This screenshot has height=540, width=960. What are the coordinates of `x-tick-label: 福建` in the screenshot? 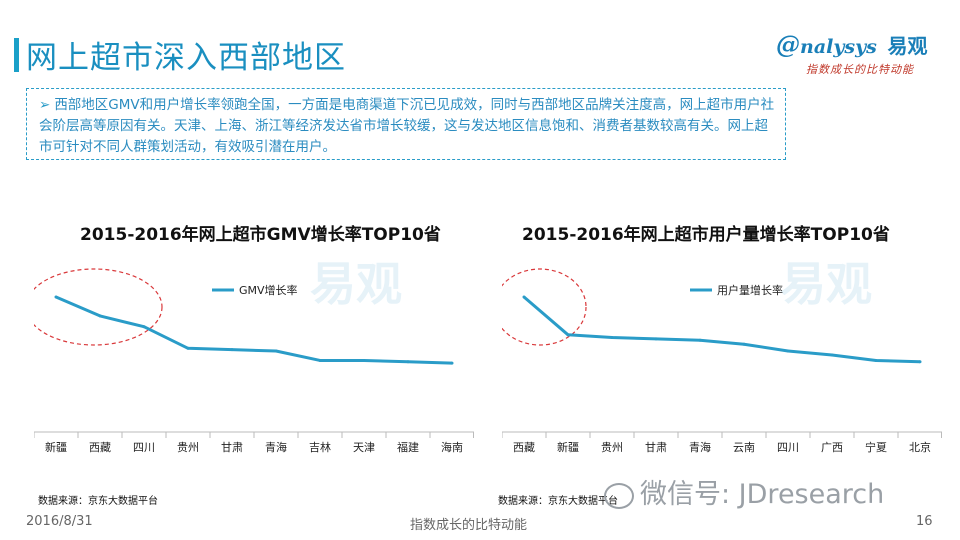 It's located at (408, 447).